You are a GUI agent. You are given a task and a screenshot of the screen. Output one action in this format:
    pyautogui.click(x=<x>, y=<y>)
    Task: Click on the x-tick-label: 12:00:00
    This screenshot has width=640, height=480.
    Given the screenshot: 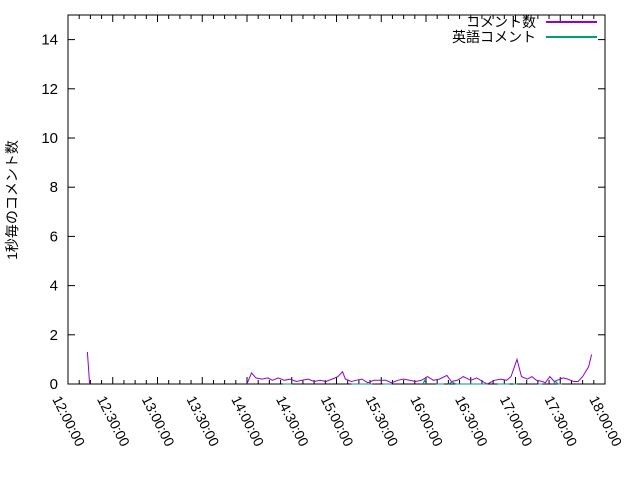 What is the action you would take?
    pyautogui.click(x=68, y=421)
    